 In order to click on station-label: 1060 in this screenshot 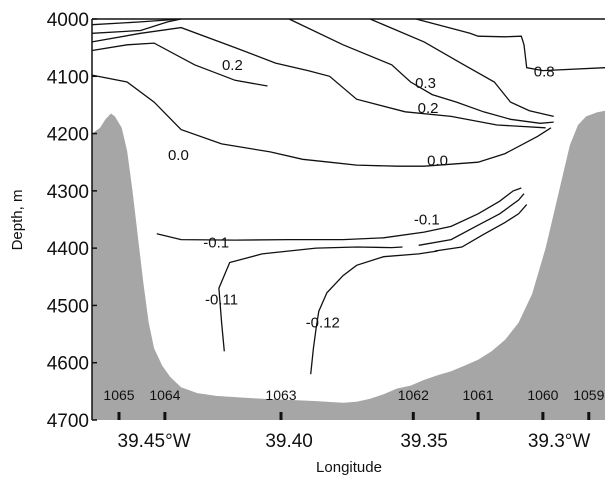, I will do `click(542, 395)`.